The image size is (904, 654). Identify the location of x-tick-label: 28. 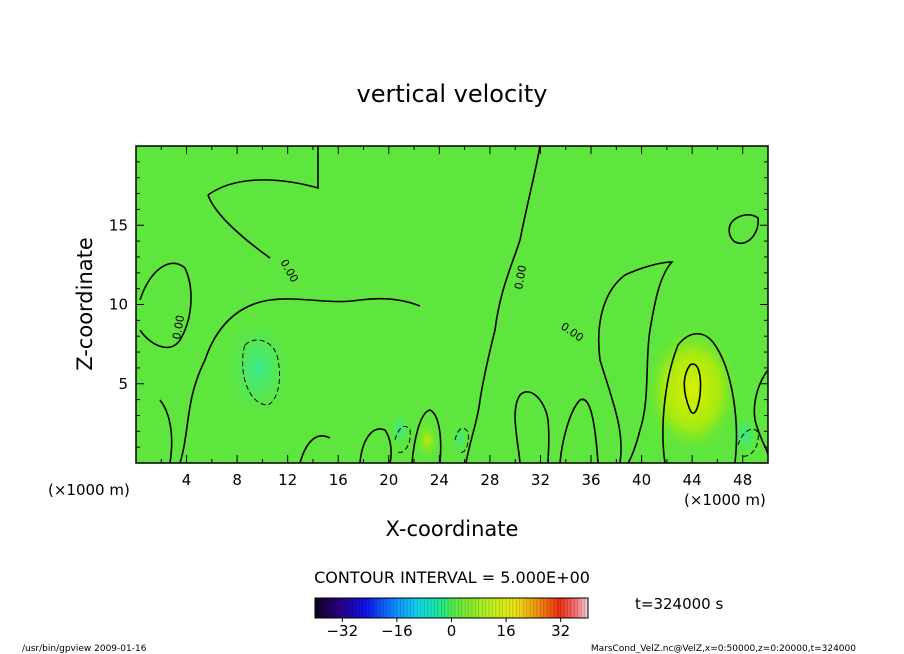
(489, 480).